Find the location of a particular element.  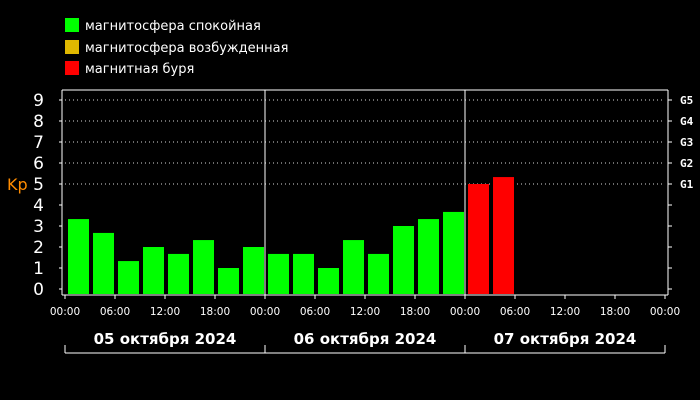

g-level-label: G5 is located at coordinates (686, 100).